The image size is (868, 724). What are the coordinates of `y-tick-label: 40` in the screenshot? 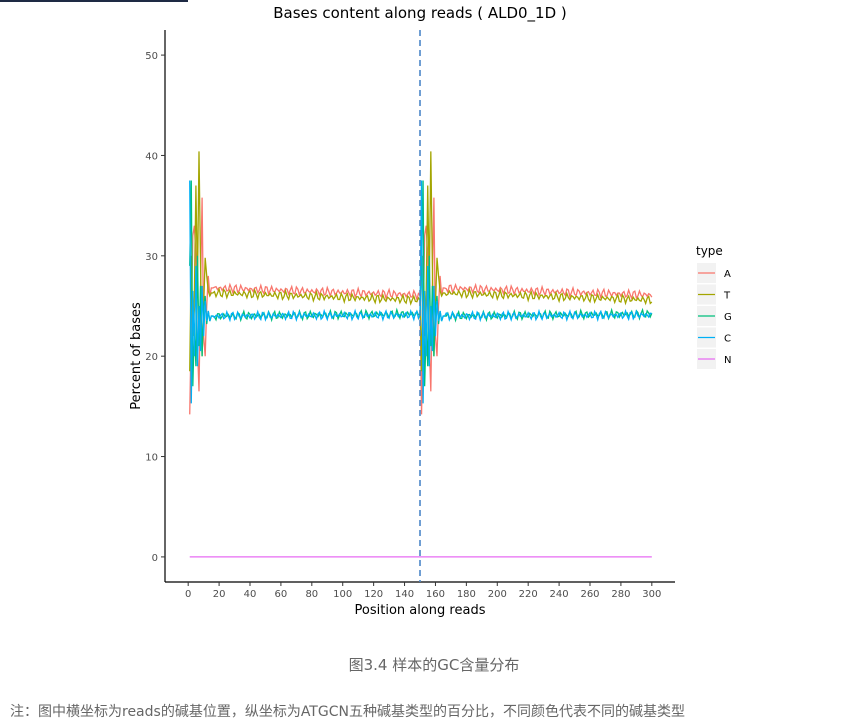 It's located at (151, 156).